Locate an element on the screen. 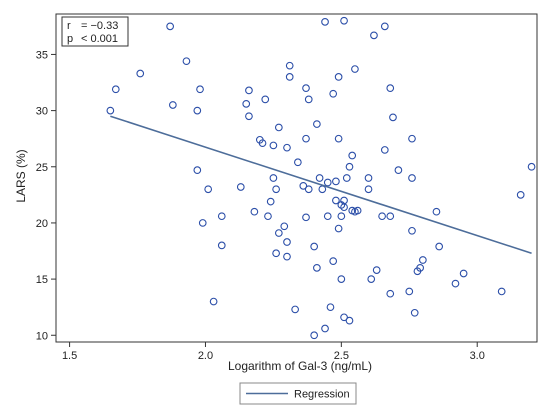  y-tick-label: 15 is located at coordinates (42, 280).